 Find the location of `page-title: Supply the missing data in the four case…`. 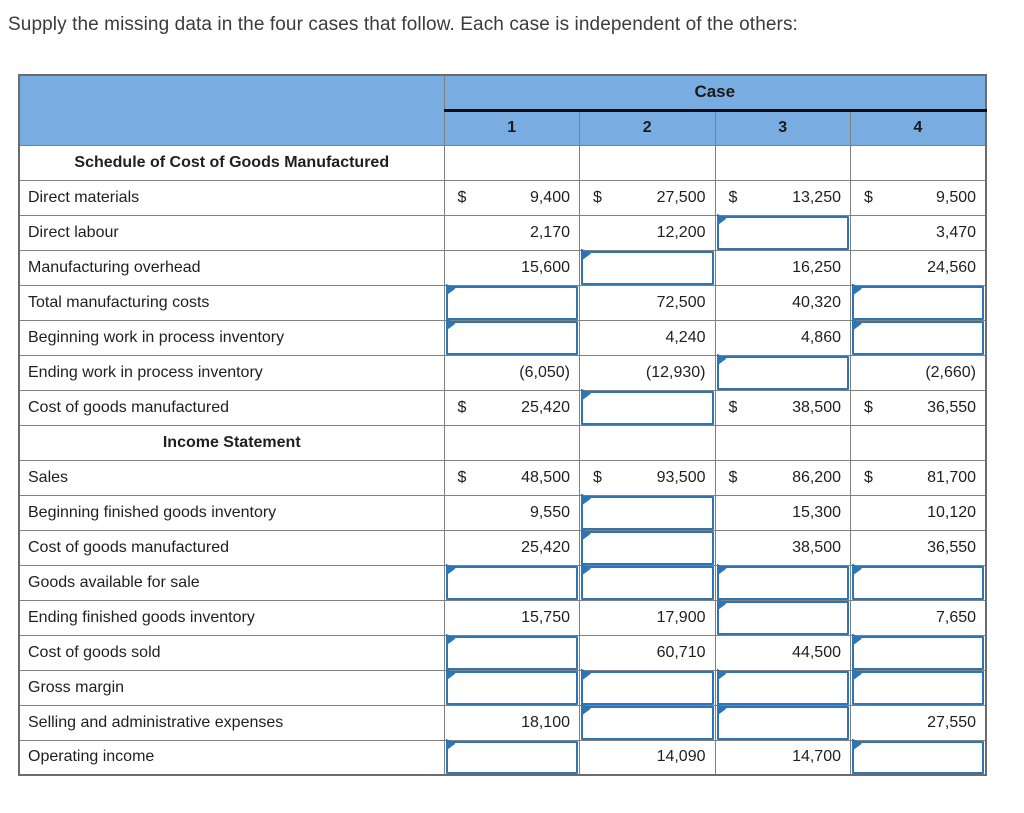

page-title: Supply the missing data in the four case… is located at coordinates (403, 24).